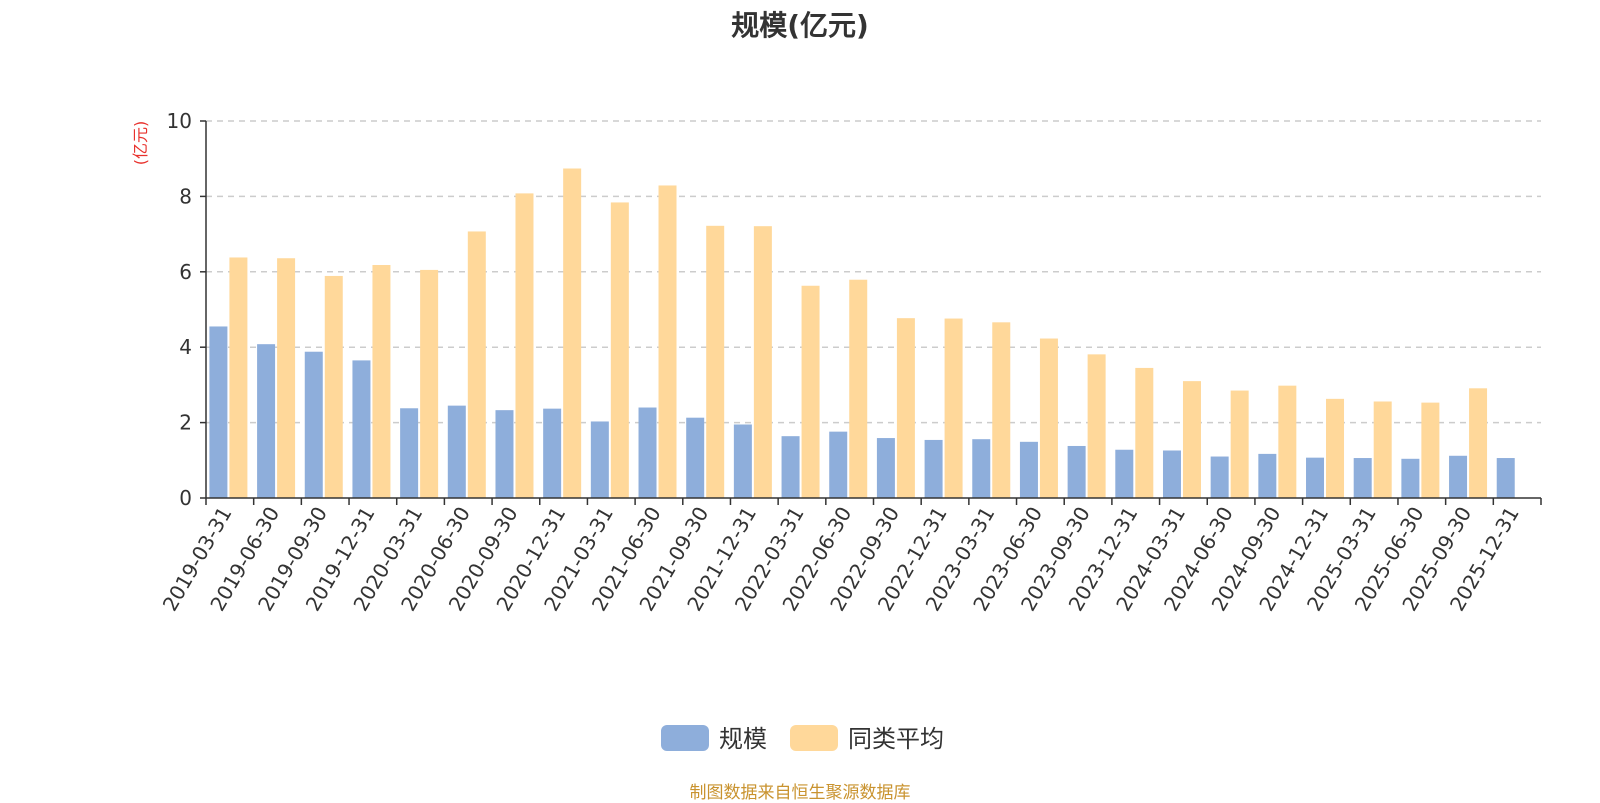  What do you see at coordinates (800, 793) in the screenshot?
I see `source-note: 制图数据来自恒生聚源数据库` at bounding box center [800, 793].